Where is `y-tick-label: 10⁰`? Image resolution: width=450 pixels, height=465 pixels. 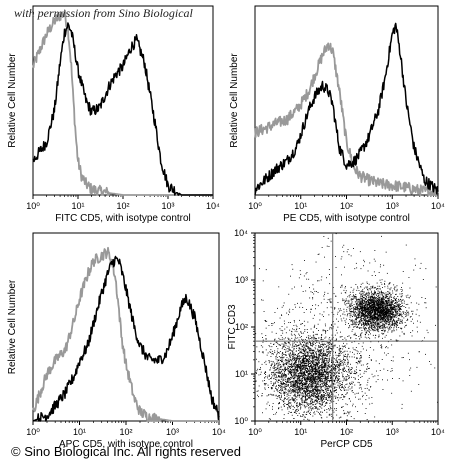 y-tick-label: 10⁰ is located at coordinates (241, 421).